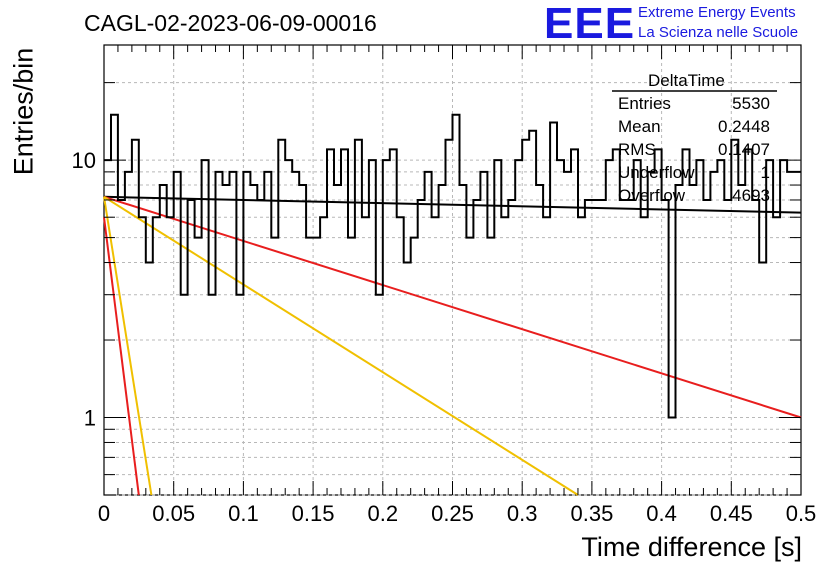 Image resolution: width=836 pixels, height=572 pixels. I want to click on y-tick-label: 1, so click(90, 418).